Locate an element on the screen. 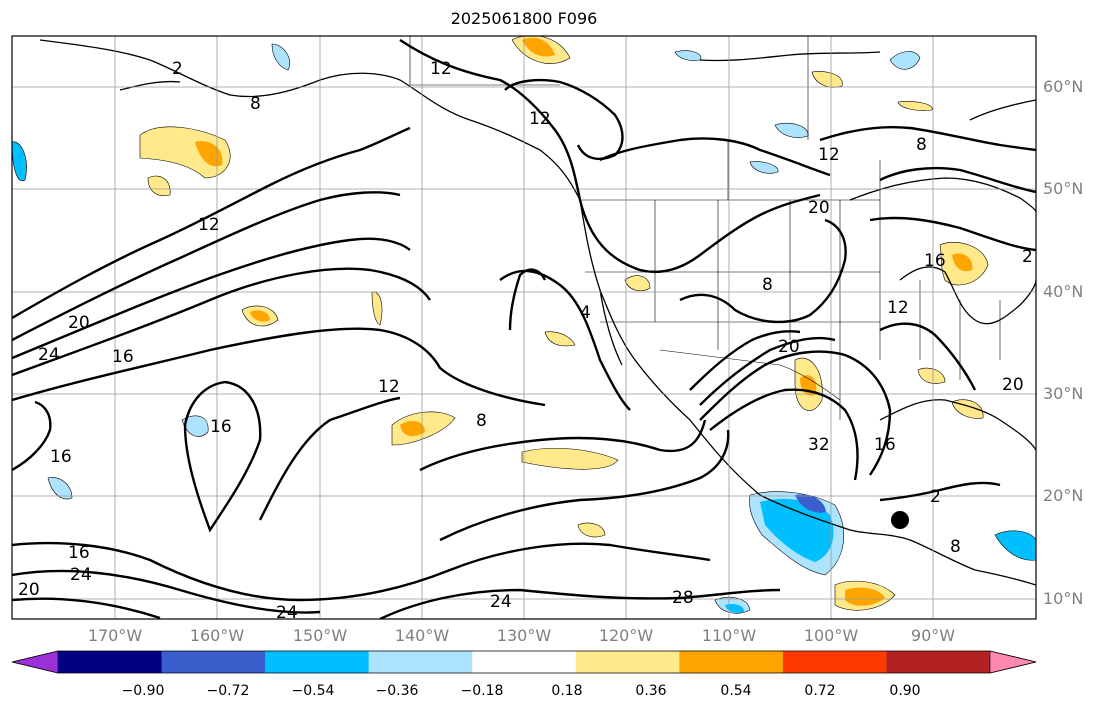  colorbar is located at coordinates (524, 662).